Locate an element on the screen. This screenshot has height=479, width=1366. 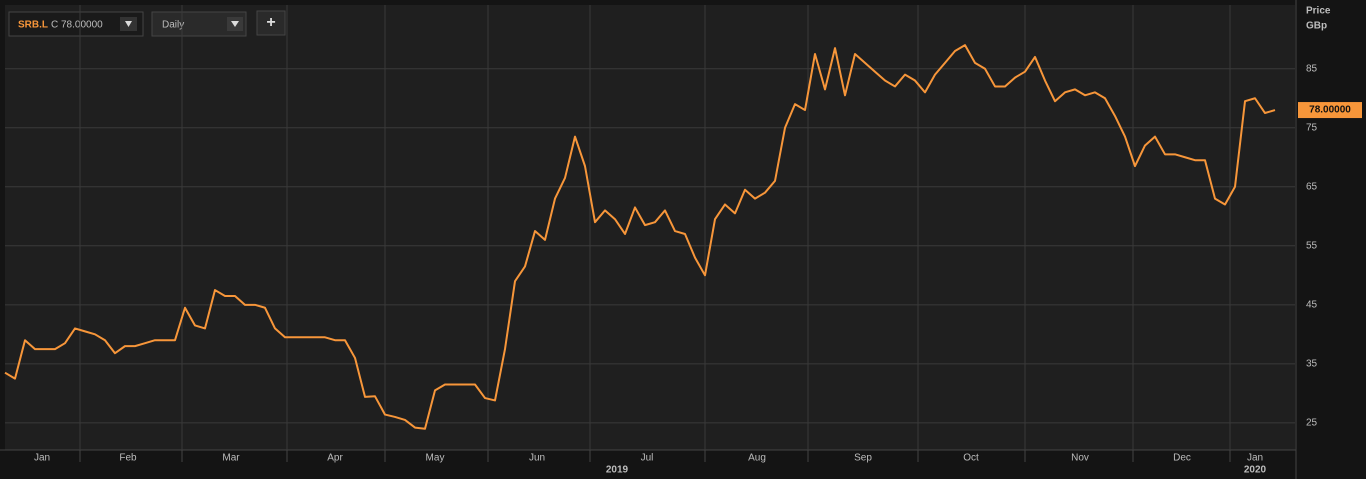
x-tick-label: May is located at coordinates (435, 458).